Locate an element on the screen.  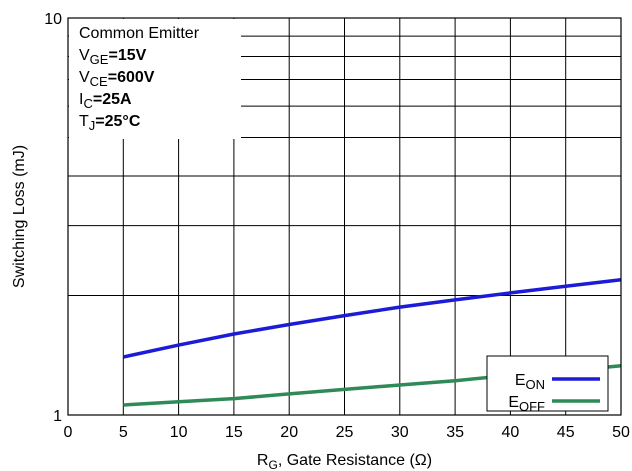
x-tick-label: 45 is located at coordinates (566, 432).